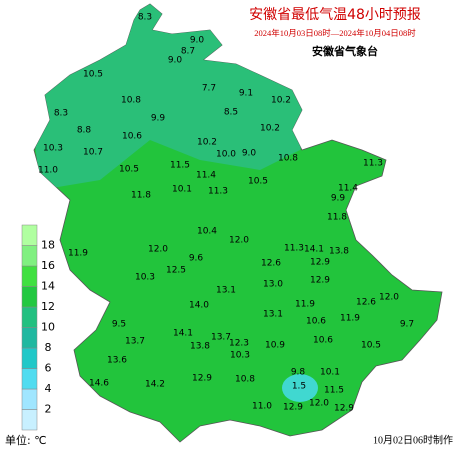 This screenshot has width=458, height=462. I want to click on station-value: 10.7, so click(93, 153).